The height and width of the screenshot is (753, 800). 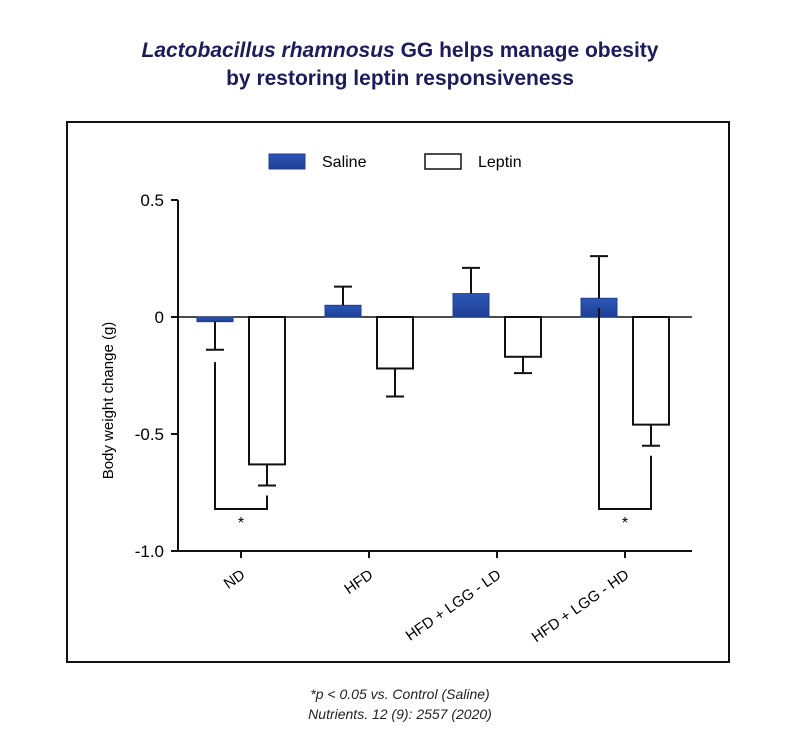 I want to click on y-tick-label: -1.0, so click(x=149, y=551).